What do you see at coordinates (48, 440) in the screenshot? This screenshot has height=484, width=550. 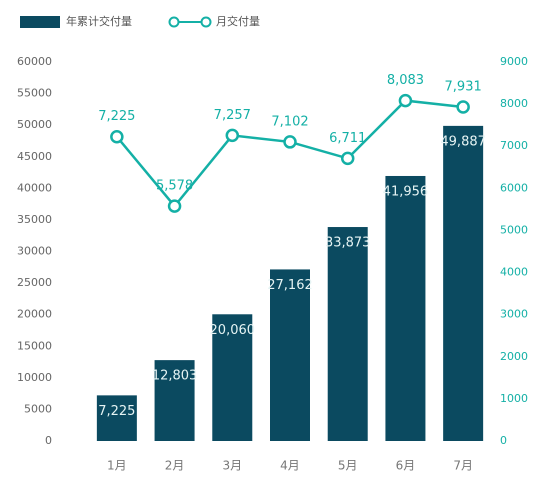 I see `y-tick-label: 0` at bounding box center [48, 440].